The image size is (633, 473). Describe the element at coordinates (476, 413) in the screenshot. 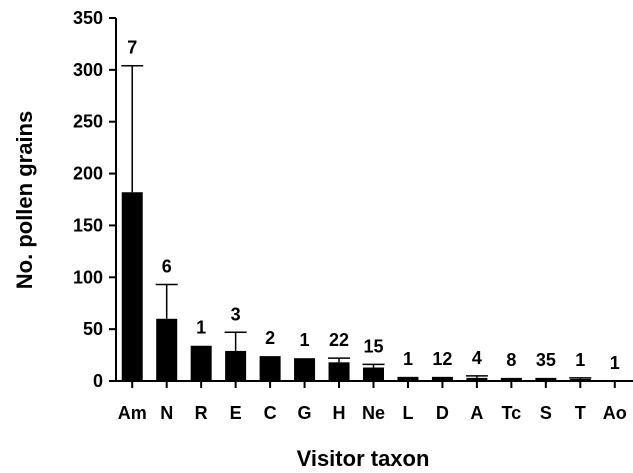

I see `x-tick-label: A` at that location.